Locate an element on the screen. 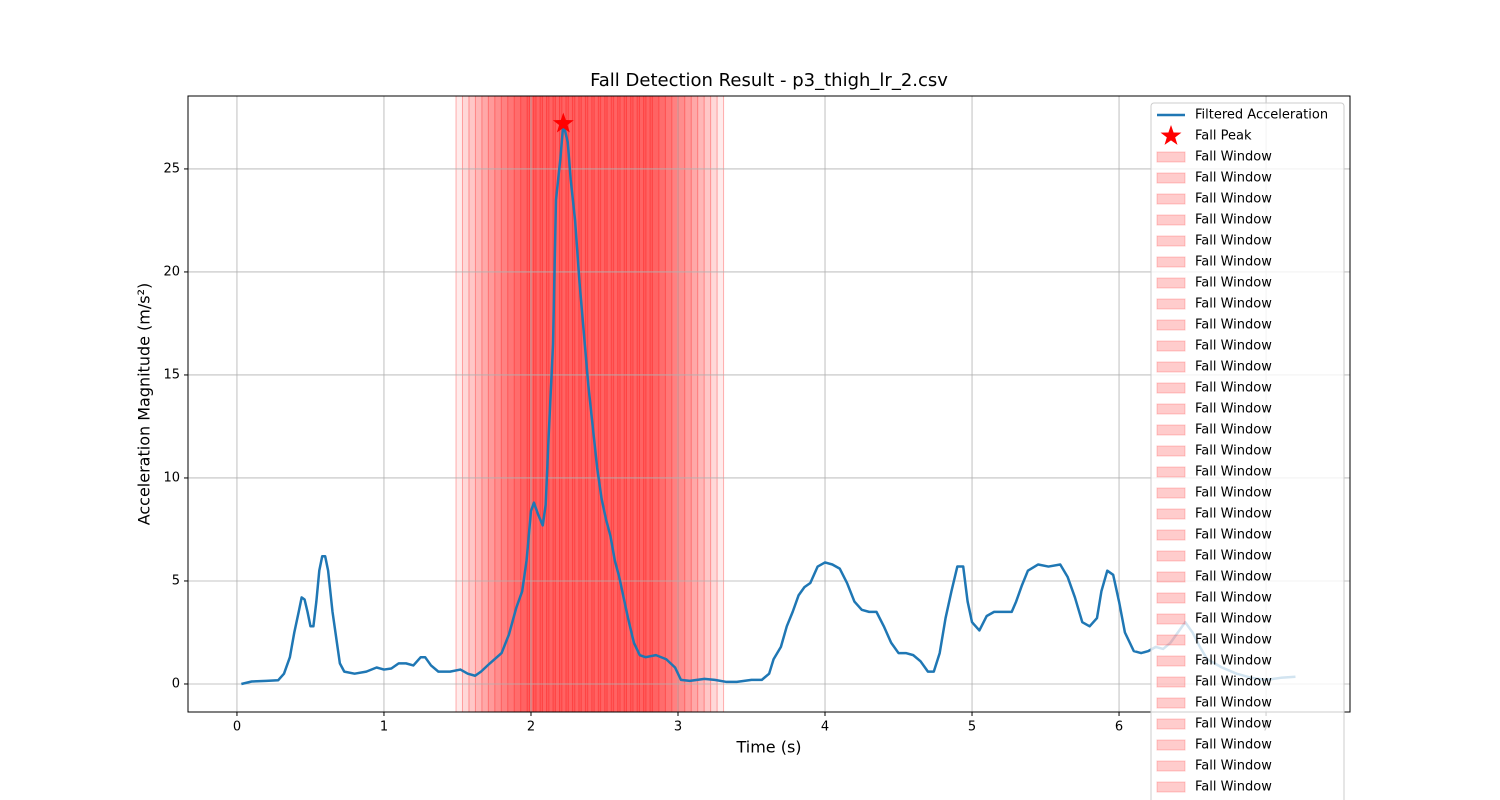  legend-star is located at coordinates (1171, 135).